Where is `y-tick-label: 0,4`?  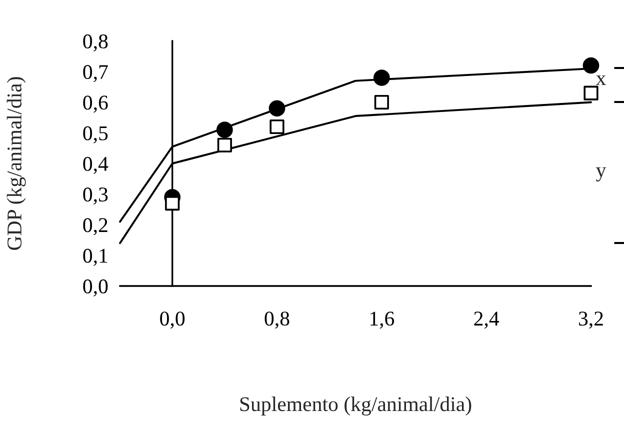 y-tick-label: 0,4 is located at coordinates (95, 165).